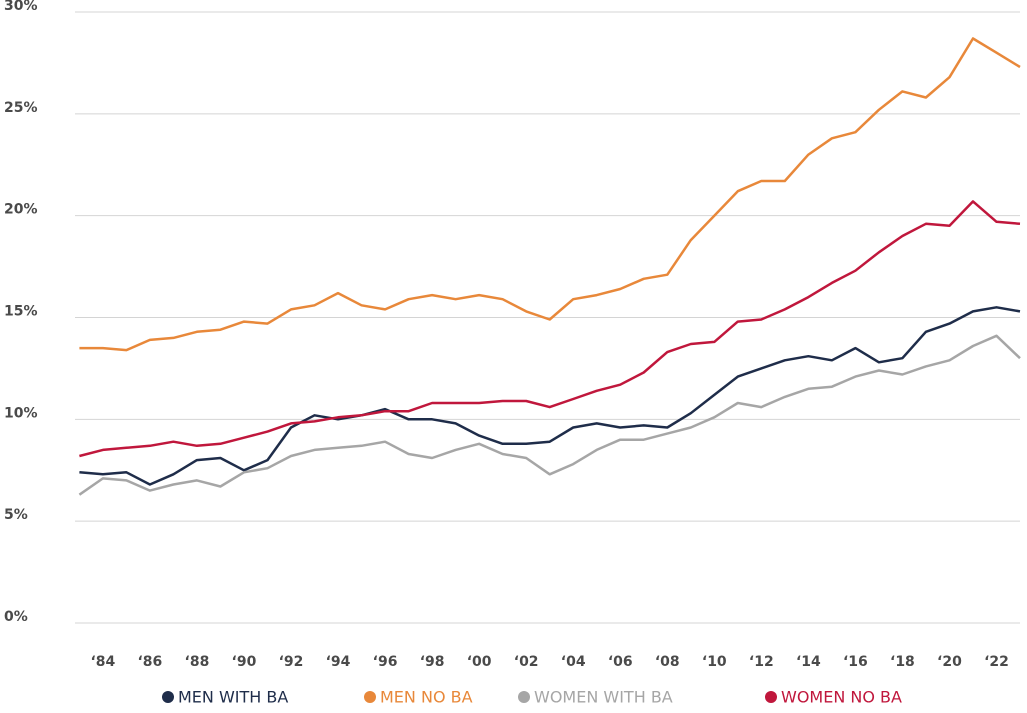 The height and width of the screenshot is (713, 1027). Describe the element at coordinates (149, 662) in the screenshot. I see `x-tick-label: ‘86` at that location.